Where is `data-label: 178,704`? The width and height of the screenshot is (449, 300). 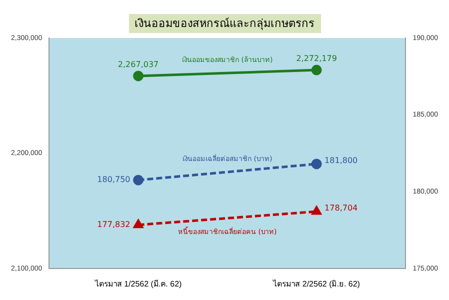 data-label: 178,704 is located at coordinates (341, 208).